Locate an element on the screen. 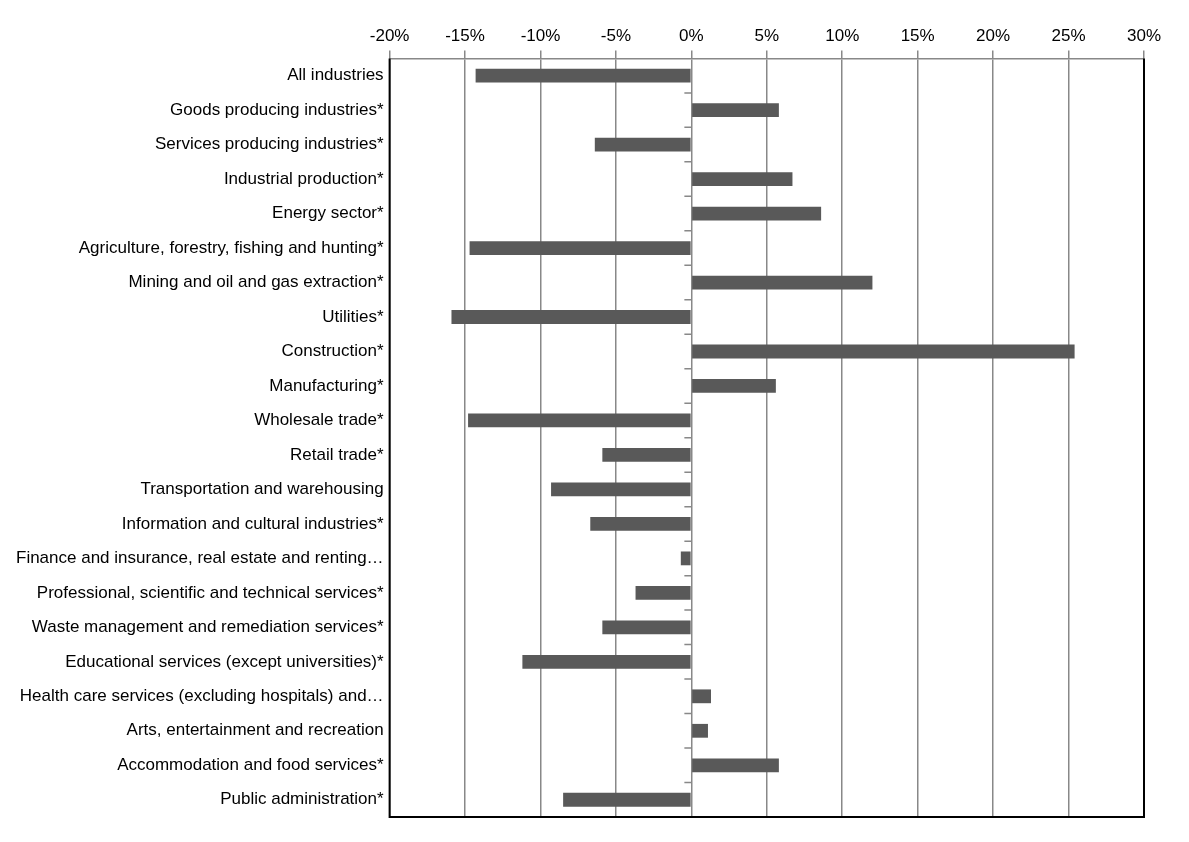 Image resolution: width=1189 pixels, height=842 pixels. y-tick-label: Mining and oil and gas extraction* is located at coordinates (256, 282).